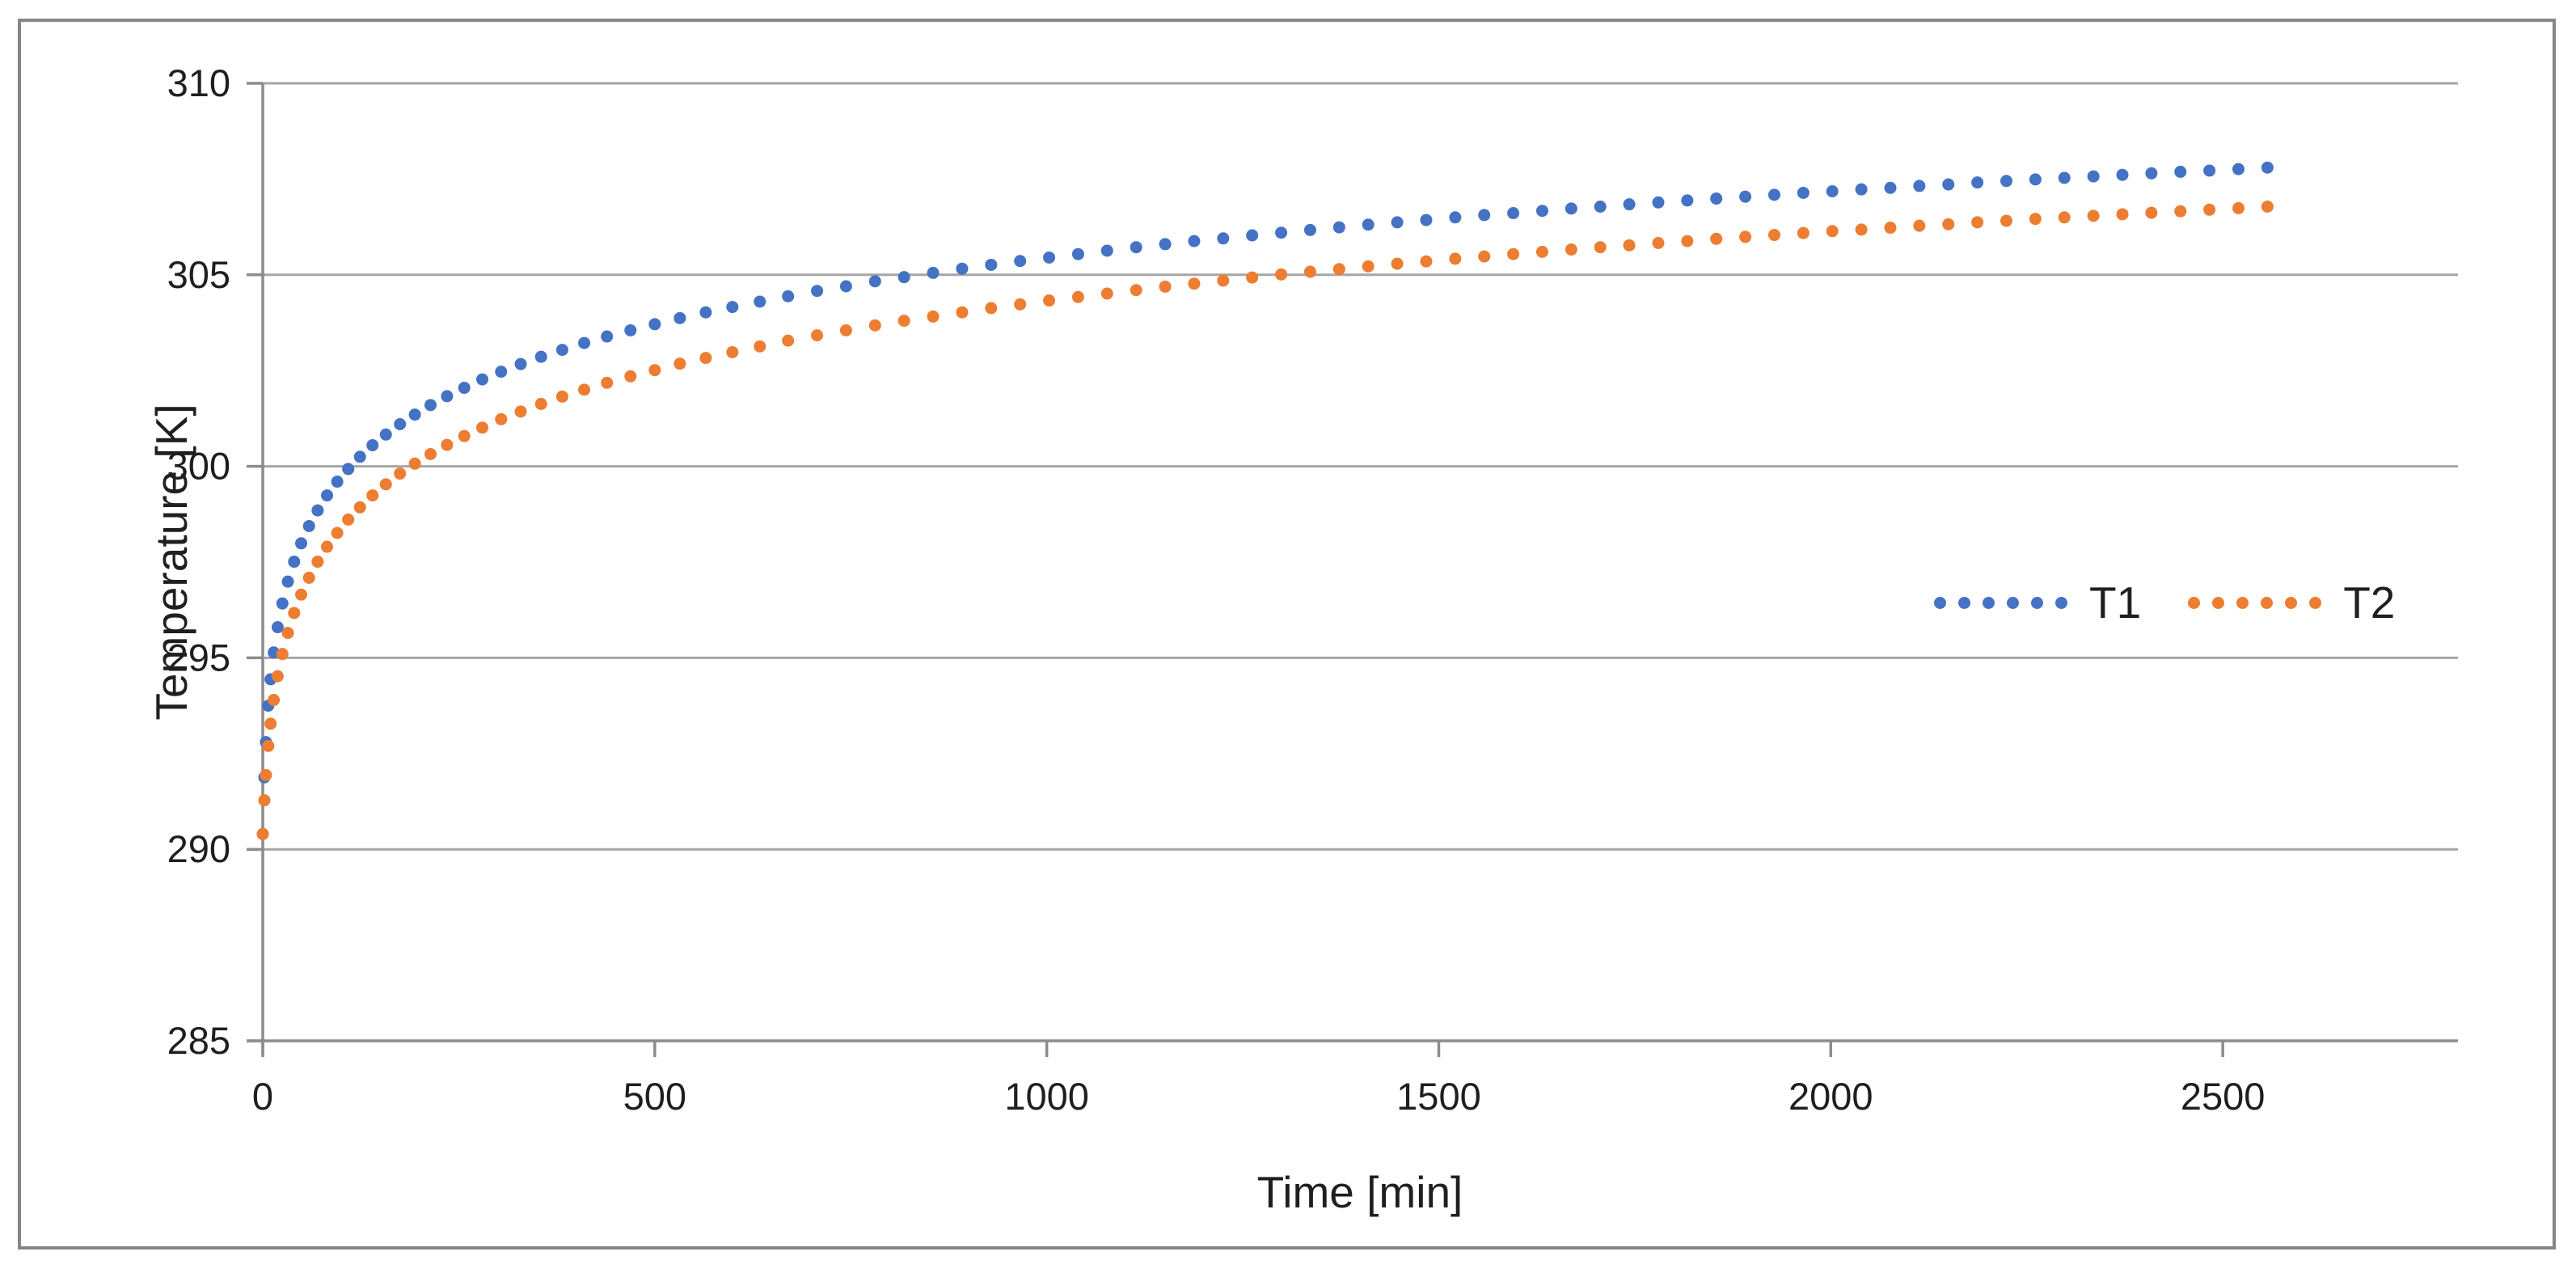 This screenshot has width=2576, height=1277. I want to click on y-tick-label-290: 290, so click(198, 848).